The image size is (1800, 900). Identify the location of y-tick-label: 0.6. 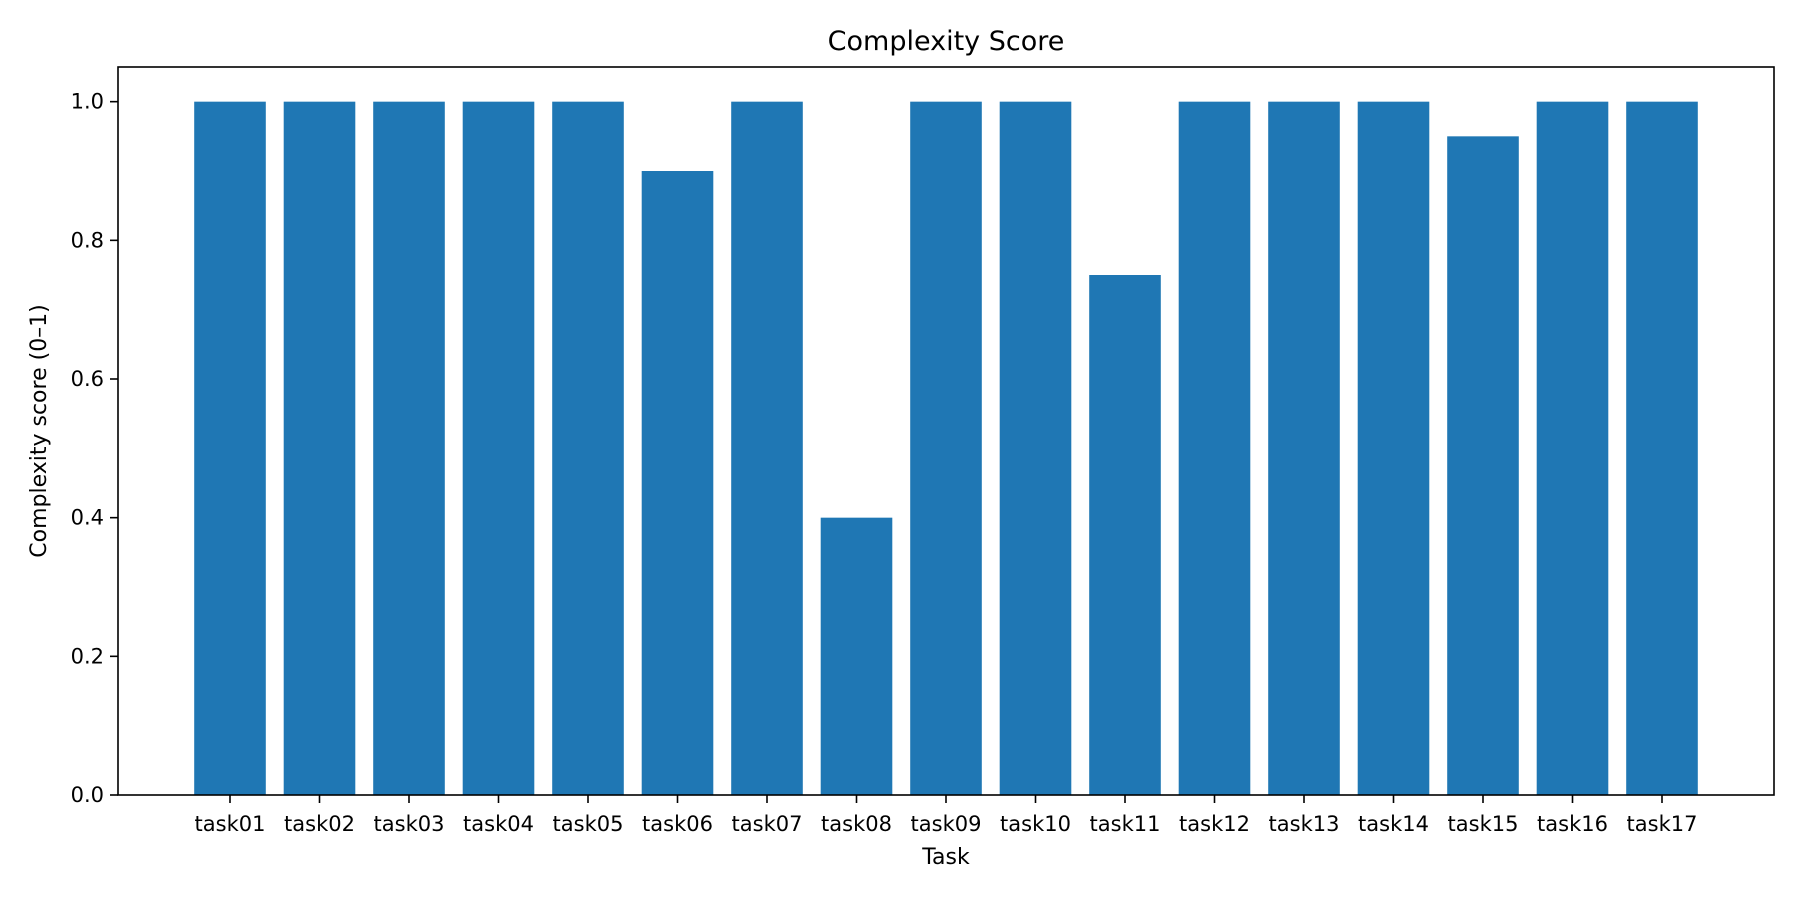
(87, 379).